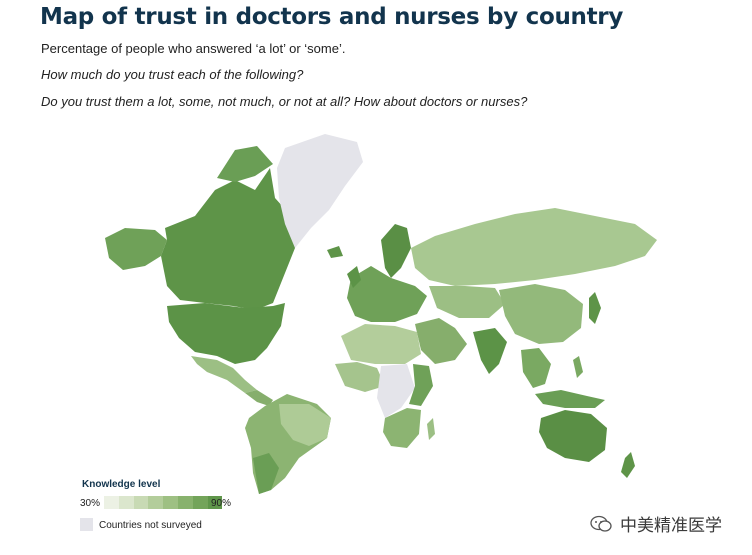 This screenshot has width=752, height=555. What do you see at coordinates (431, 429) in the screenshot?
I see `region-madagascar` at bounding box center [431, 429].